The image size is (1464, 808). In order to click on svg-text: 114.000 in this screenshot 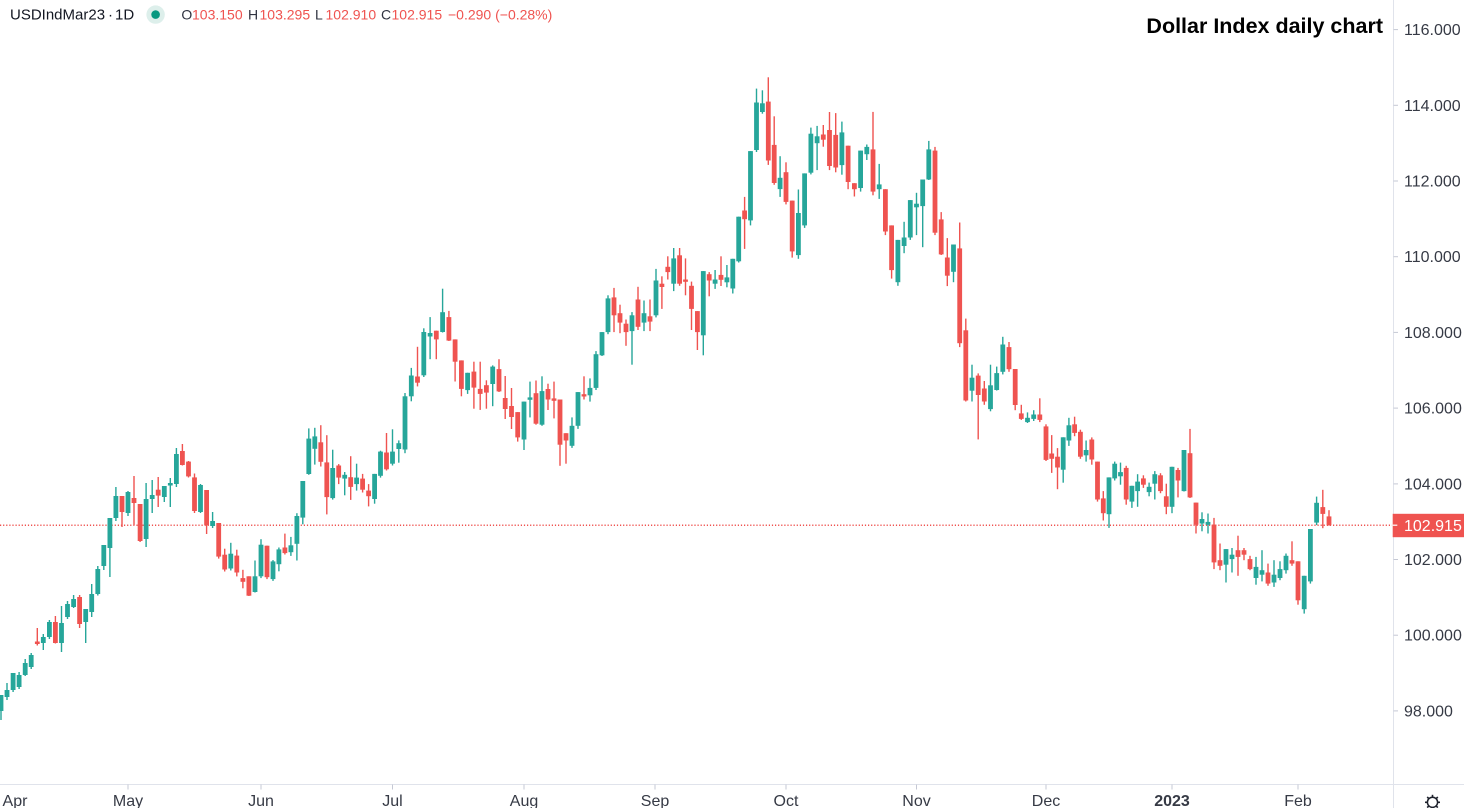, I will do `click(1432, 106)`.